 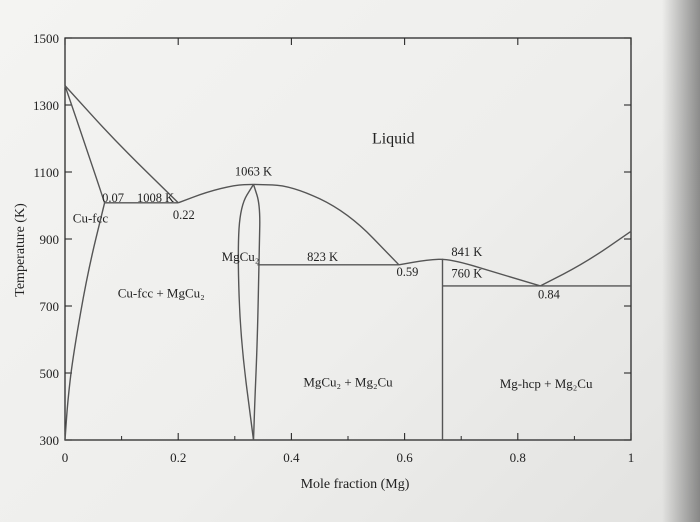 I want to click on photo-shadow, so click(x=681, y=261).